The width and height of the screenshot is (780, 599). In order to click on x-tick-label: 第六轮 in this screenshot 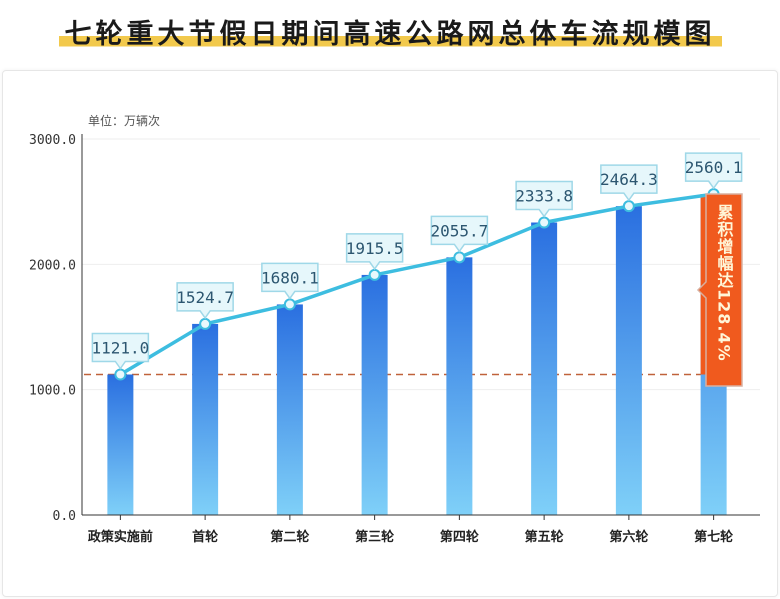, I will do `click(628, 537)`.